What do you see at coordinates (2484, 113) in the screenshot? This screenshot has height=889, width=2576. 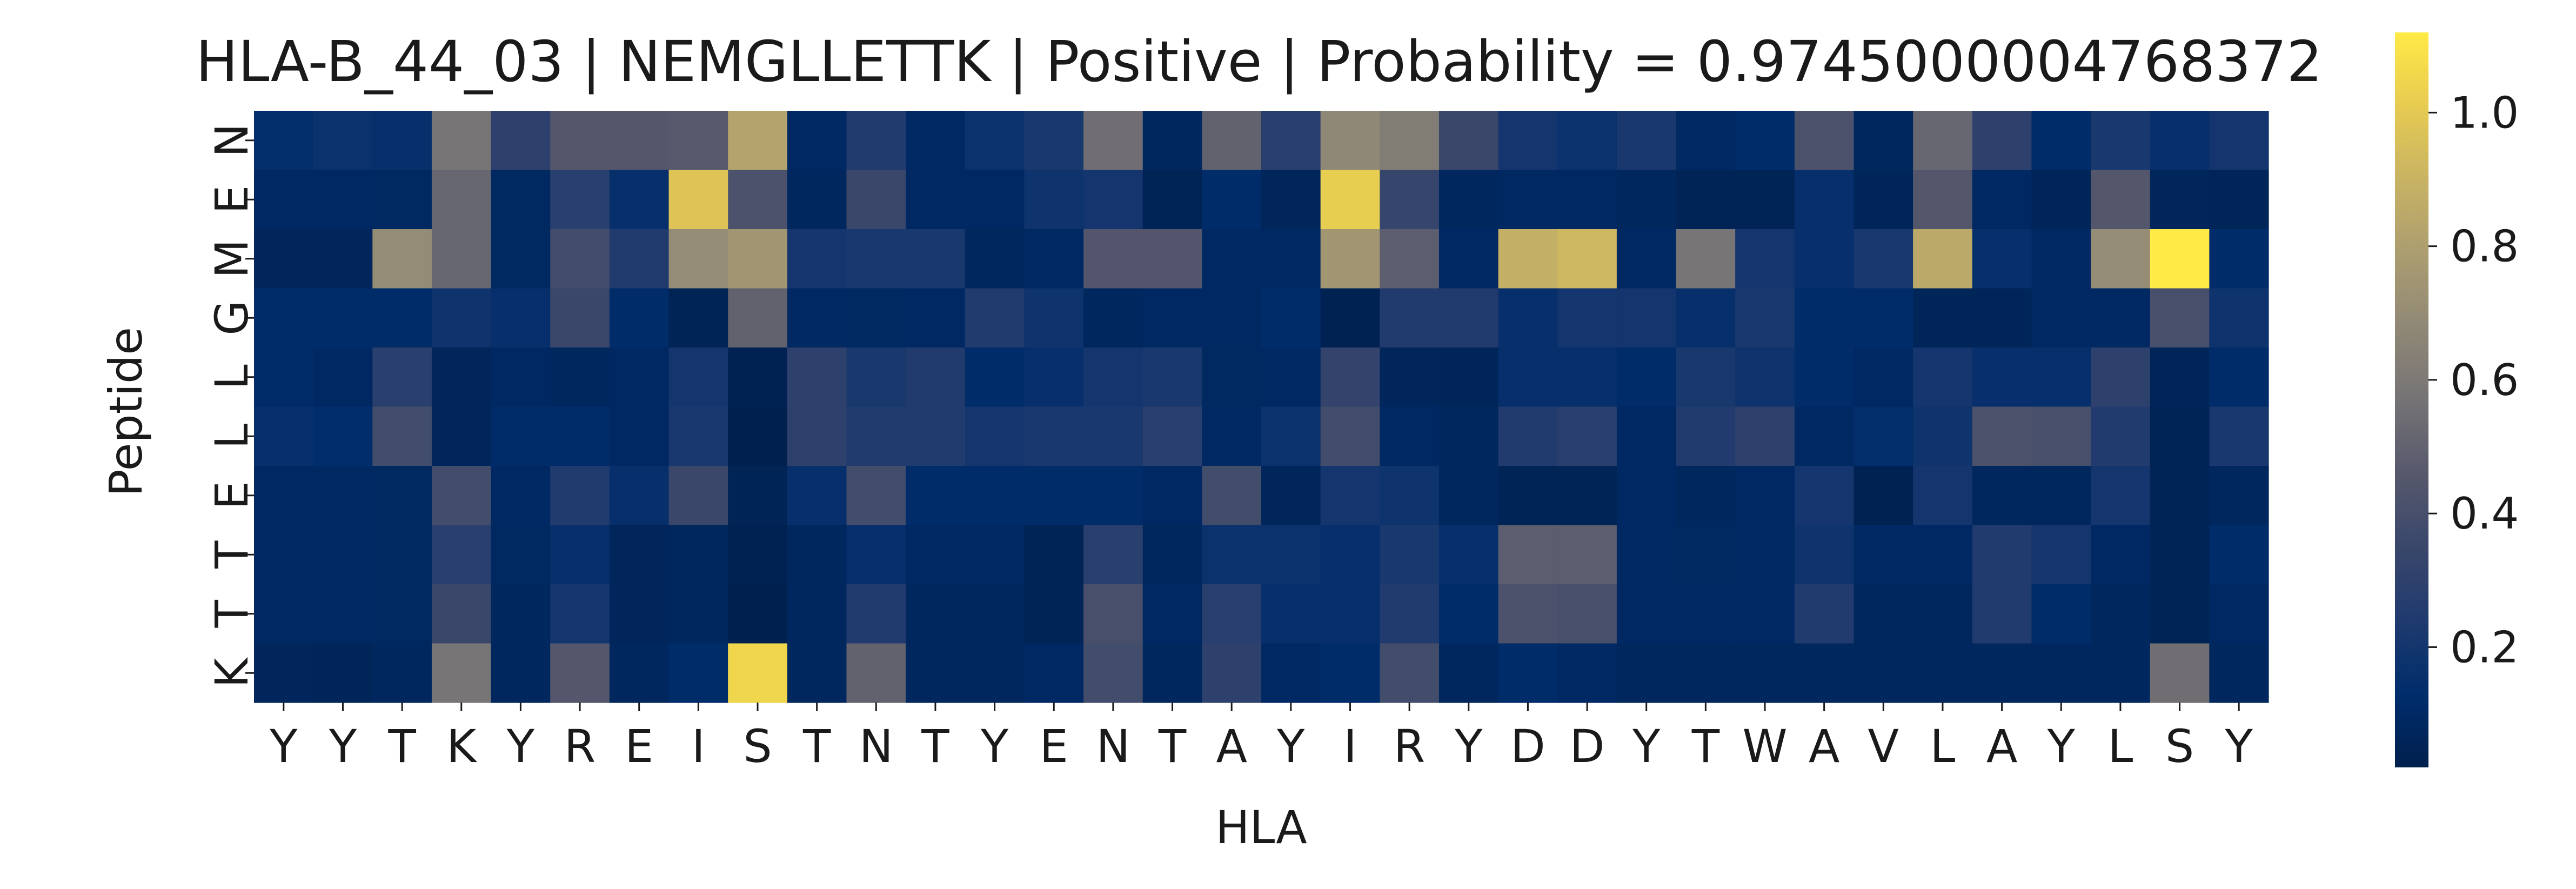 I see `colorbar-tick-label: 1.0` at bounding box center [2484, 113].